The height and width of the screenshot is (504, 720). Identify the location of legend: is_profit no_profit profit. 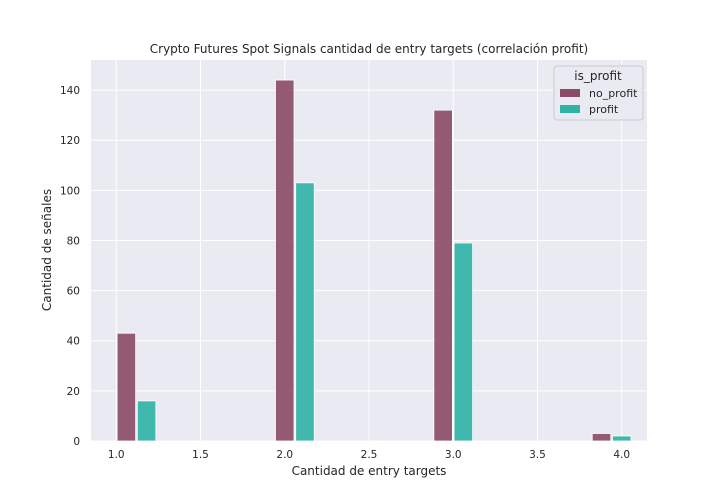
(598, 93).